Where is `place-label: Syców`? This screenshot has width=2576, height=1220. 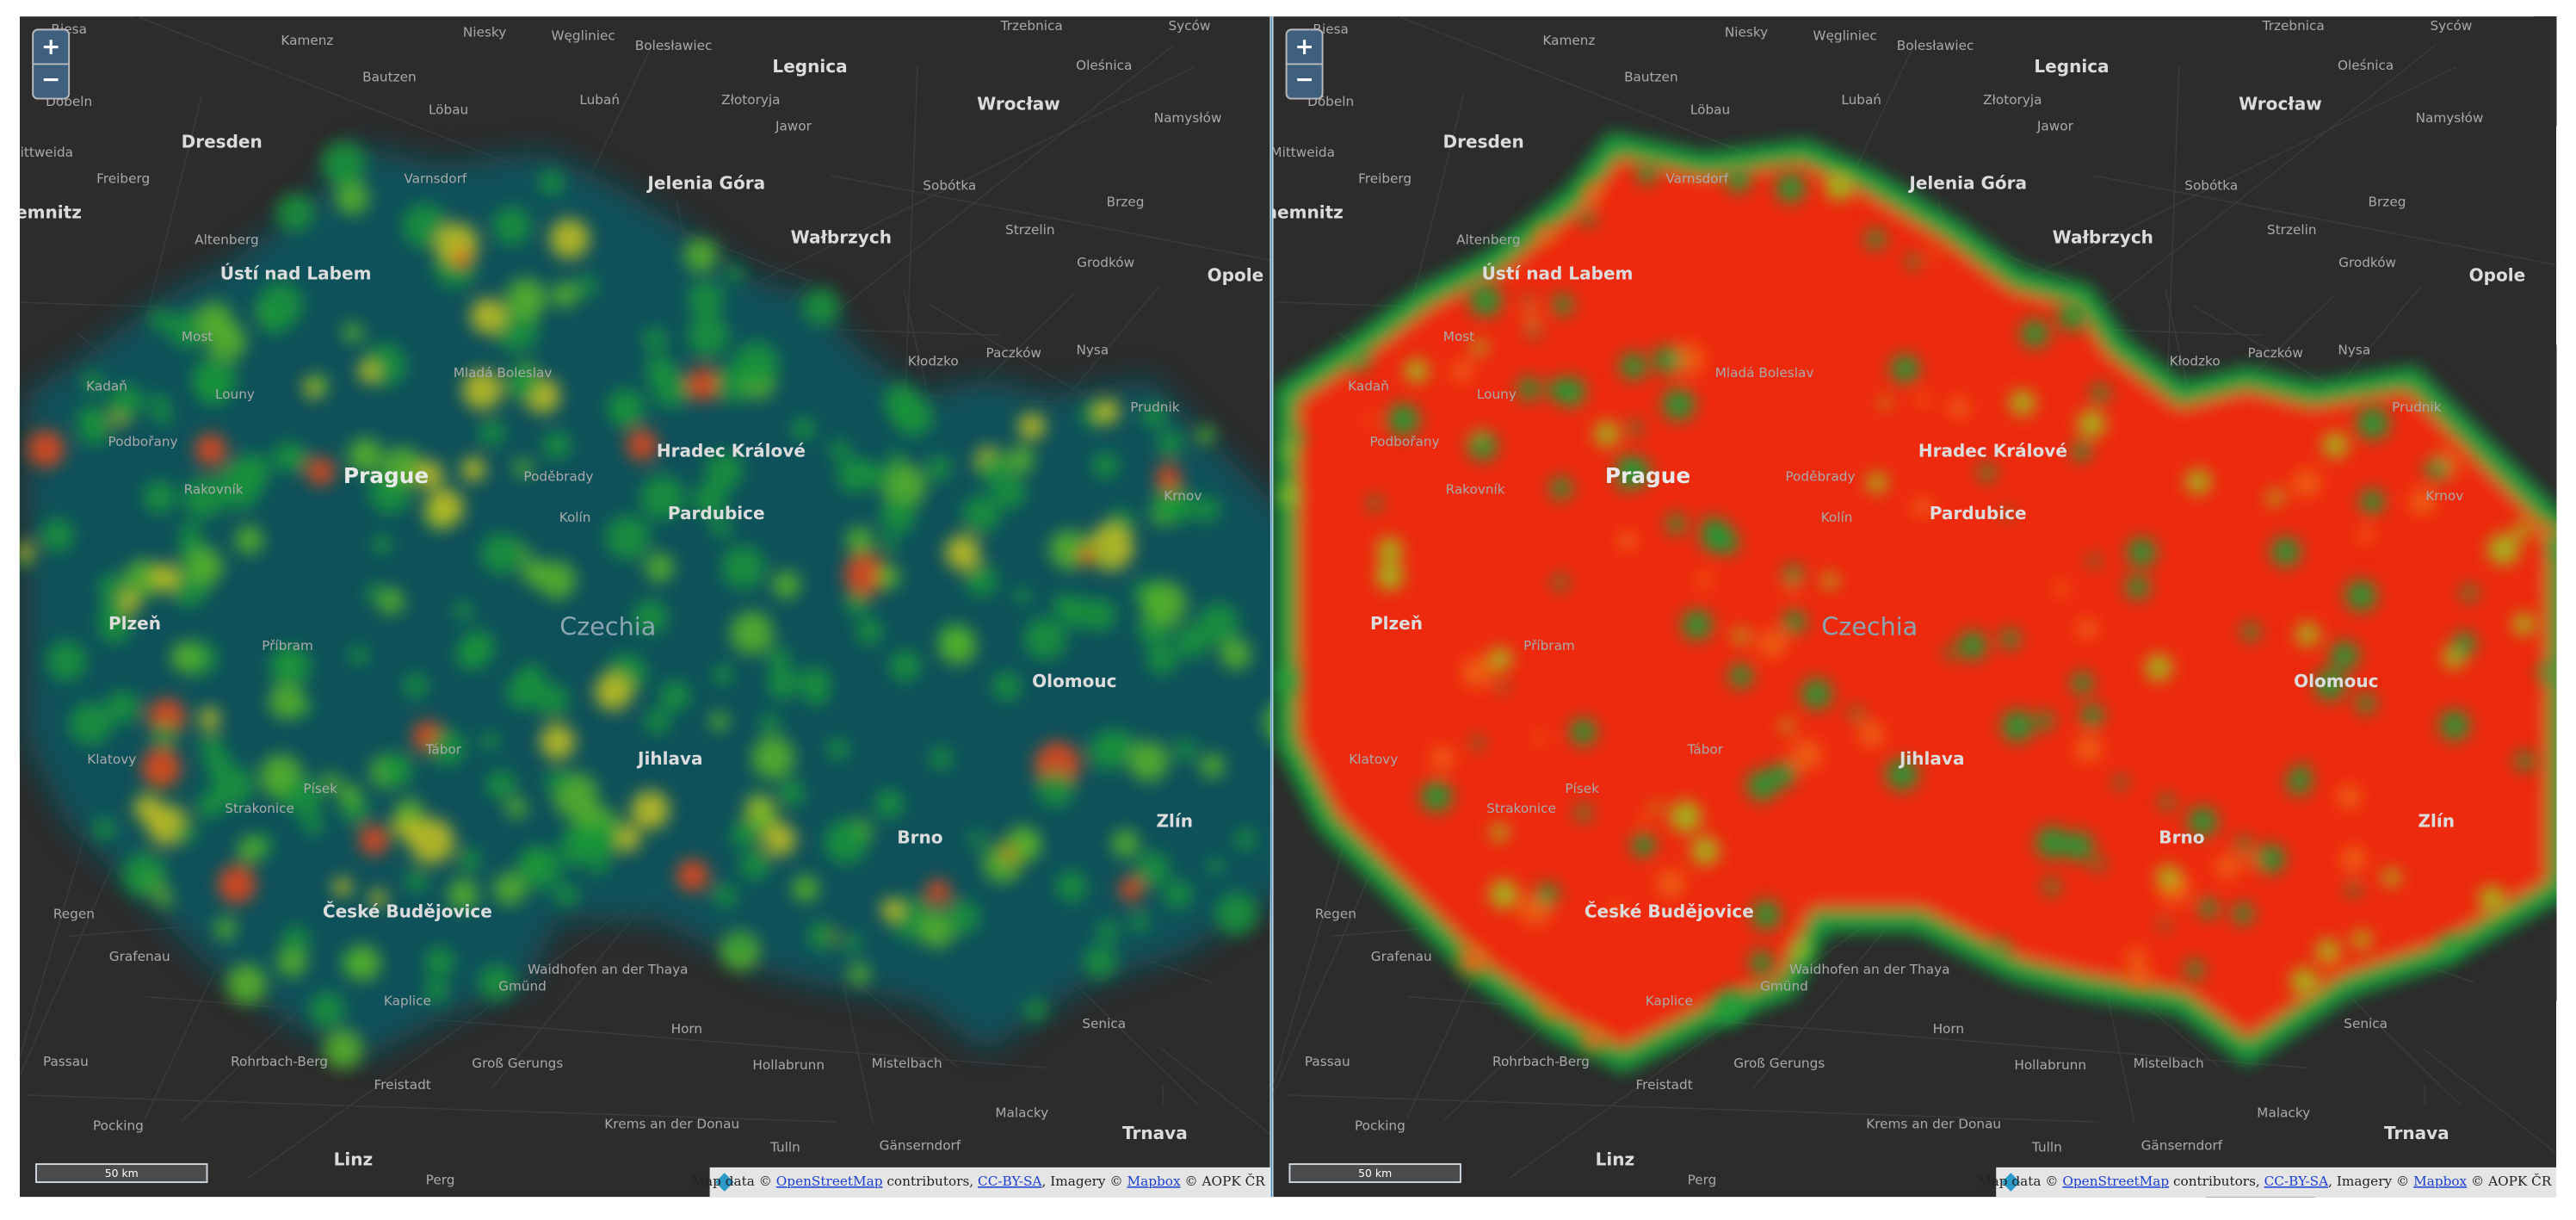 place-label: Syców is located at coordinates (1190, 26).